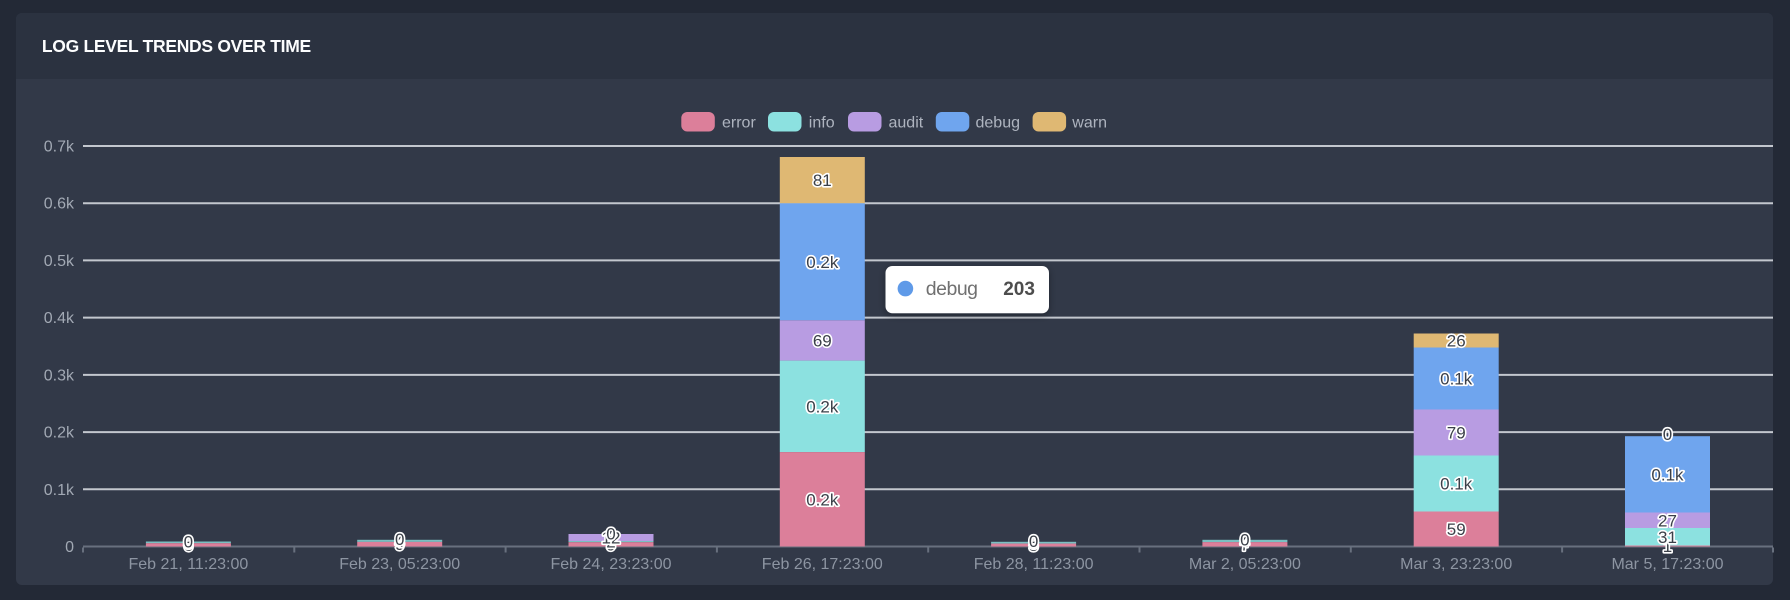 Image resolution: width=1790 pixels, height=600 pixels. I want to click on svg-text: 5, so click(1033, 545).